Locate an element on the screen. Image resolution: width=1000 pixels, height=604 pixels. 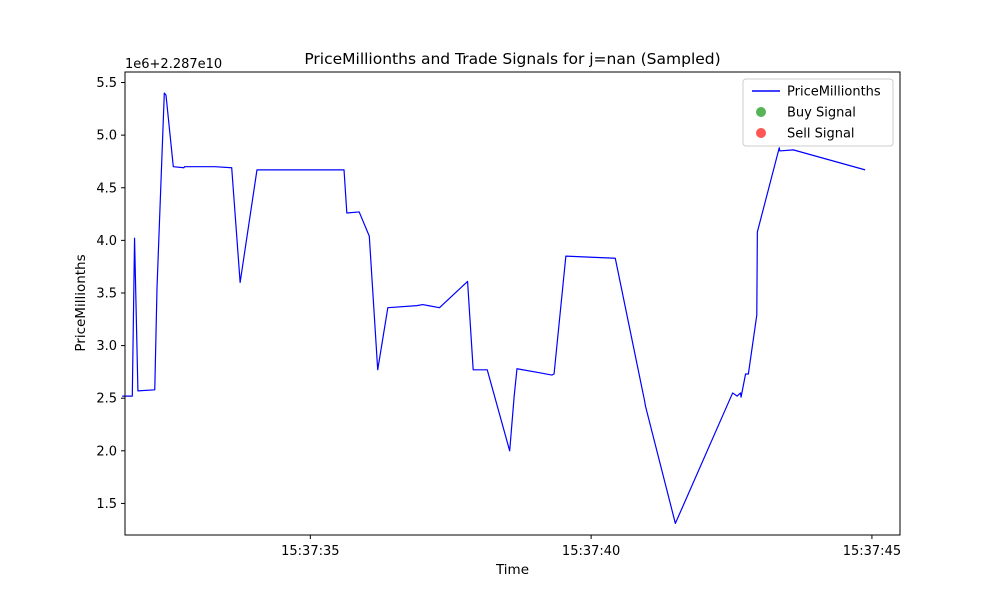
y-axis-offset-label: 1e6+2.287e10 is located at coordinates (173, 64).